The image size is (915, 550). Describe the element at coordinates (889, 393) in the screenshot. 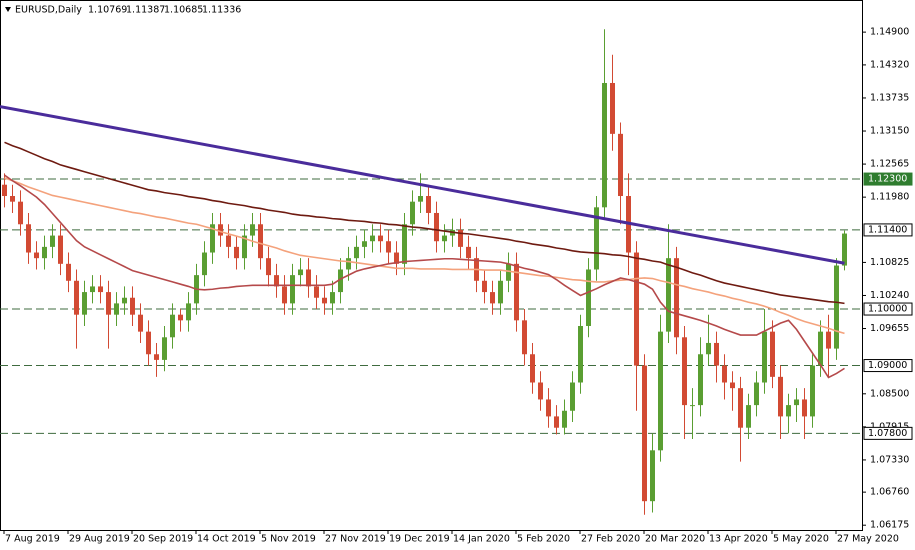

I see `y-tick-label: 1.08500` at that location.